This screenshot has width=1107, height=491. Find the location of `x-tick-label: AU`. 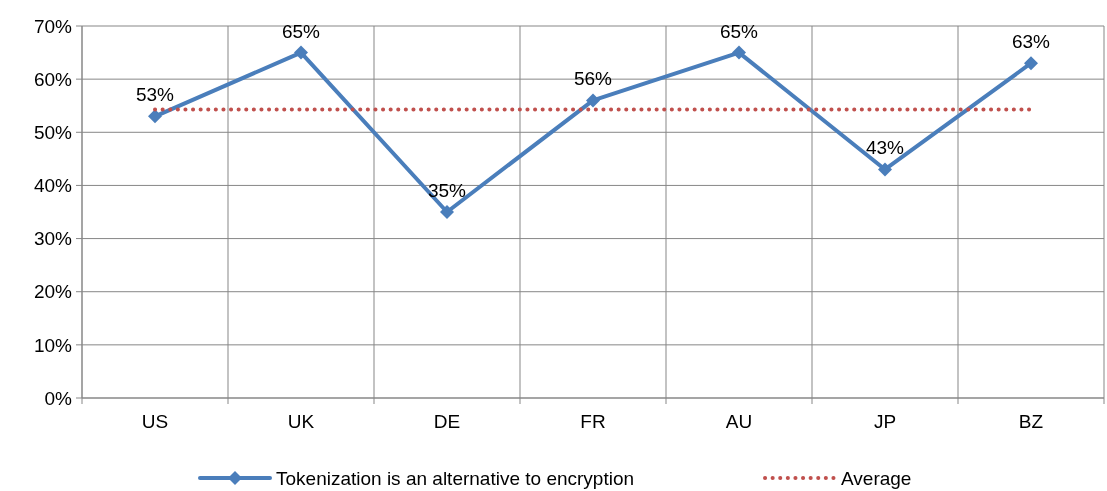

x-tick-label: AU is located at coordinates (739, 421).